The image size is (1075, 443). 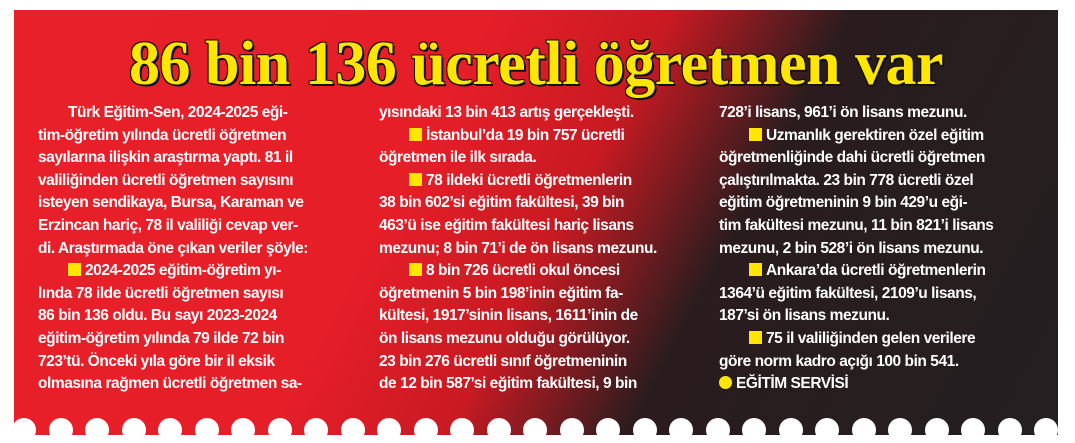 What do you see at coordinates (162, 135) in the screenshot?
I see `article-line-text: tim-öğretim yılında ücretli öğretmen` at bounding box center [162, 135].